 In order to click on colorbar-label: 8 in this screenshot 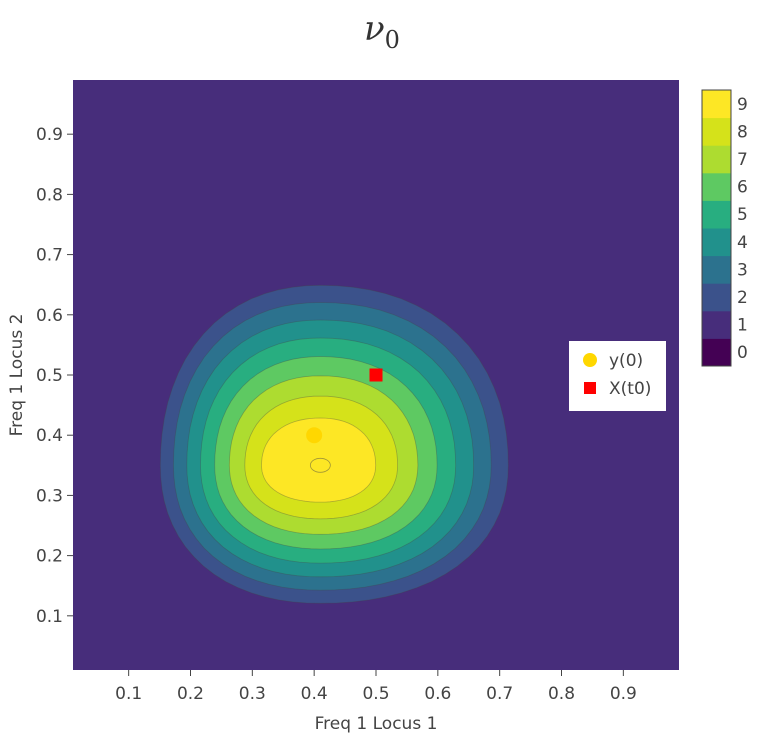, I will do `click(742, 132)`.